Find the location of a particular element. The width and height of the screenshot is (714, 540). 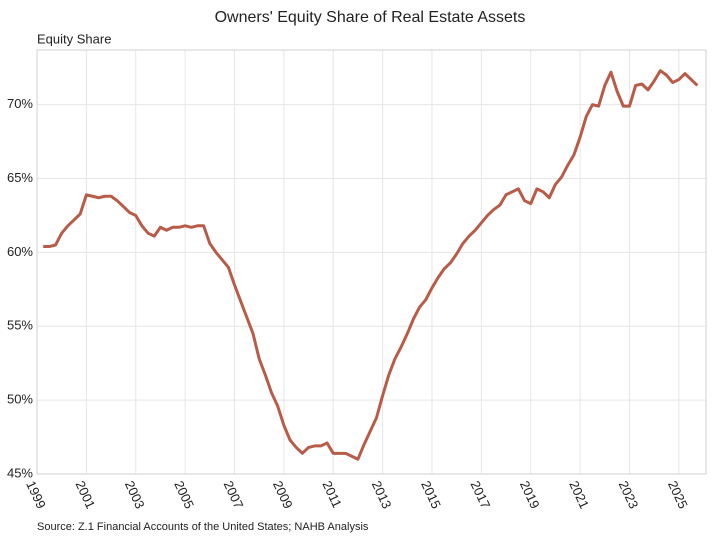

y-tick-label: 55% is located at coordinates (20, 325).